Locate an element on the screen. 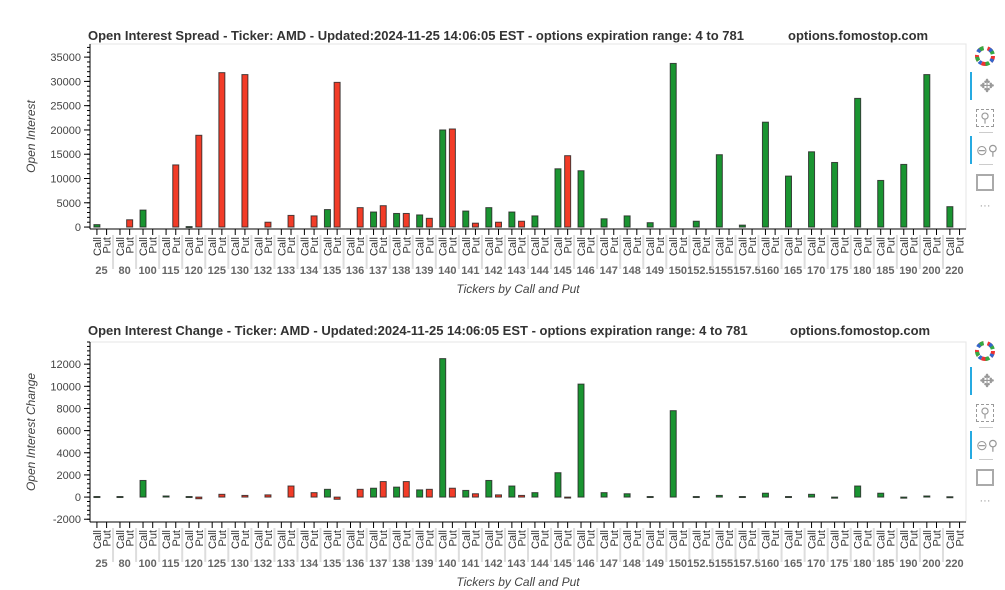  x-category-label: 185 is located at coordinates (885, 564).